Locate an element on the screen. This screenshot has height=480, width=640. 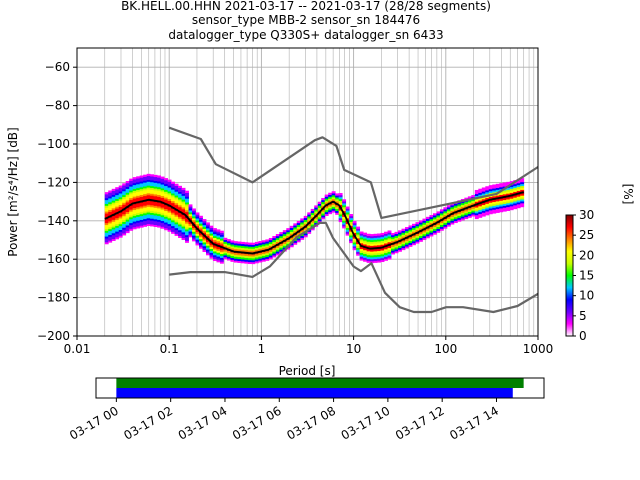
y-tick-label: −100 is located at coordinates (53, 144).